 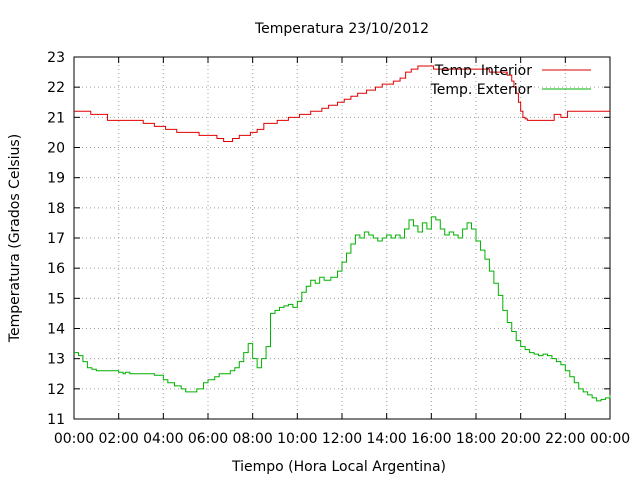 What do you see at coordinates (520, 439) in the screenshot?
I see `x-tick-label: 20:00` at bounding box center [520, 439].